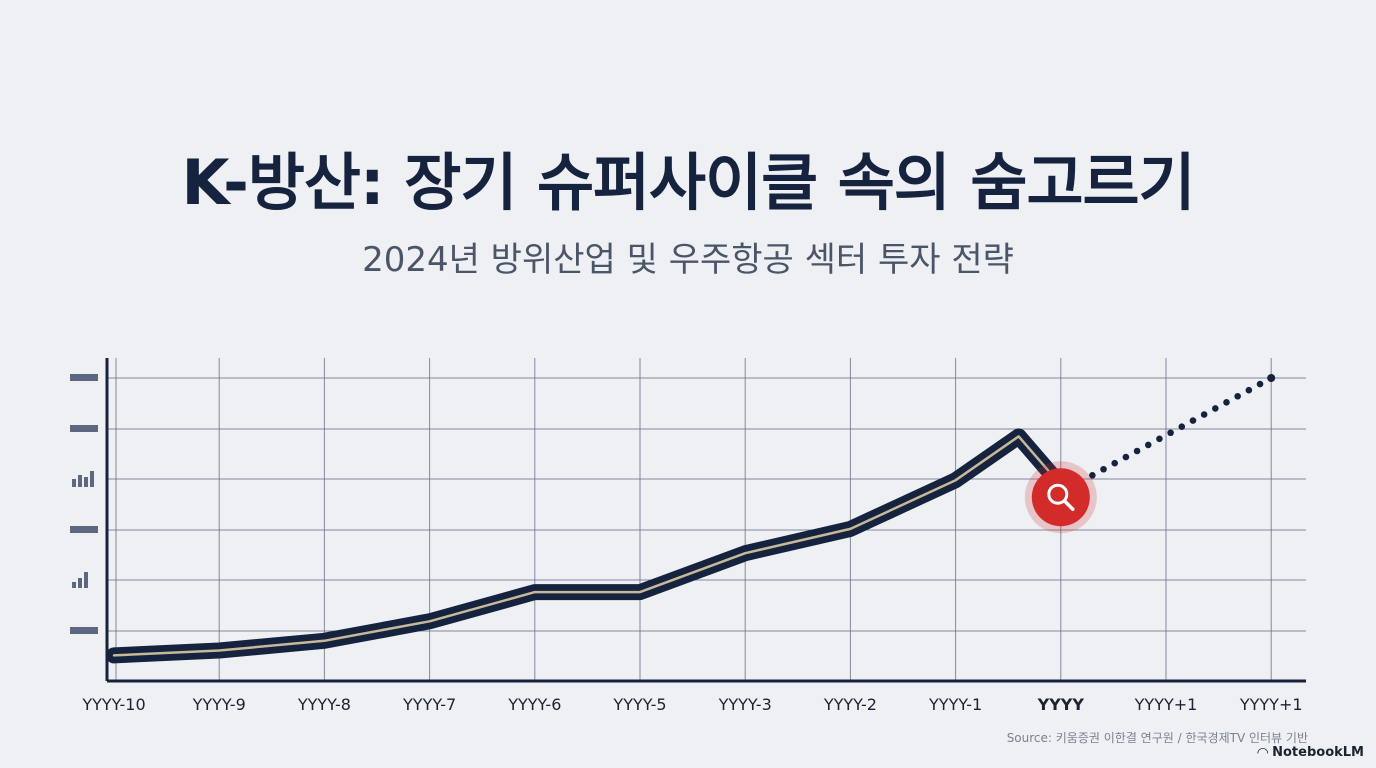 This screenshot has width=1376, height=768. I want to click on highlight-marker, so click(1060, 497).